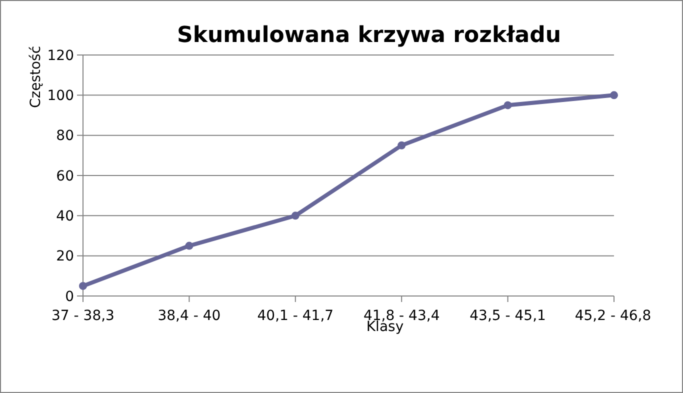  I want to click on y-tick-label: 20, so click(65, 256).